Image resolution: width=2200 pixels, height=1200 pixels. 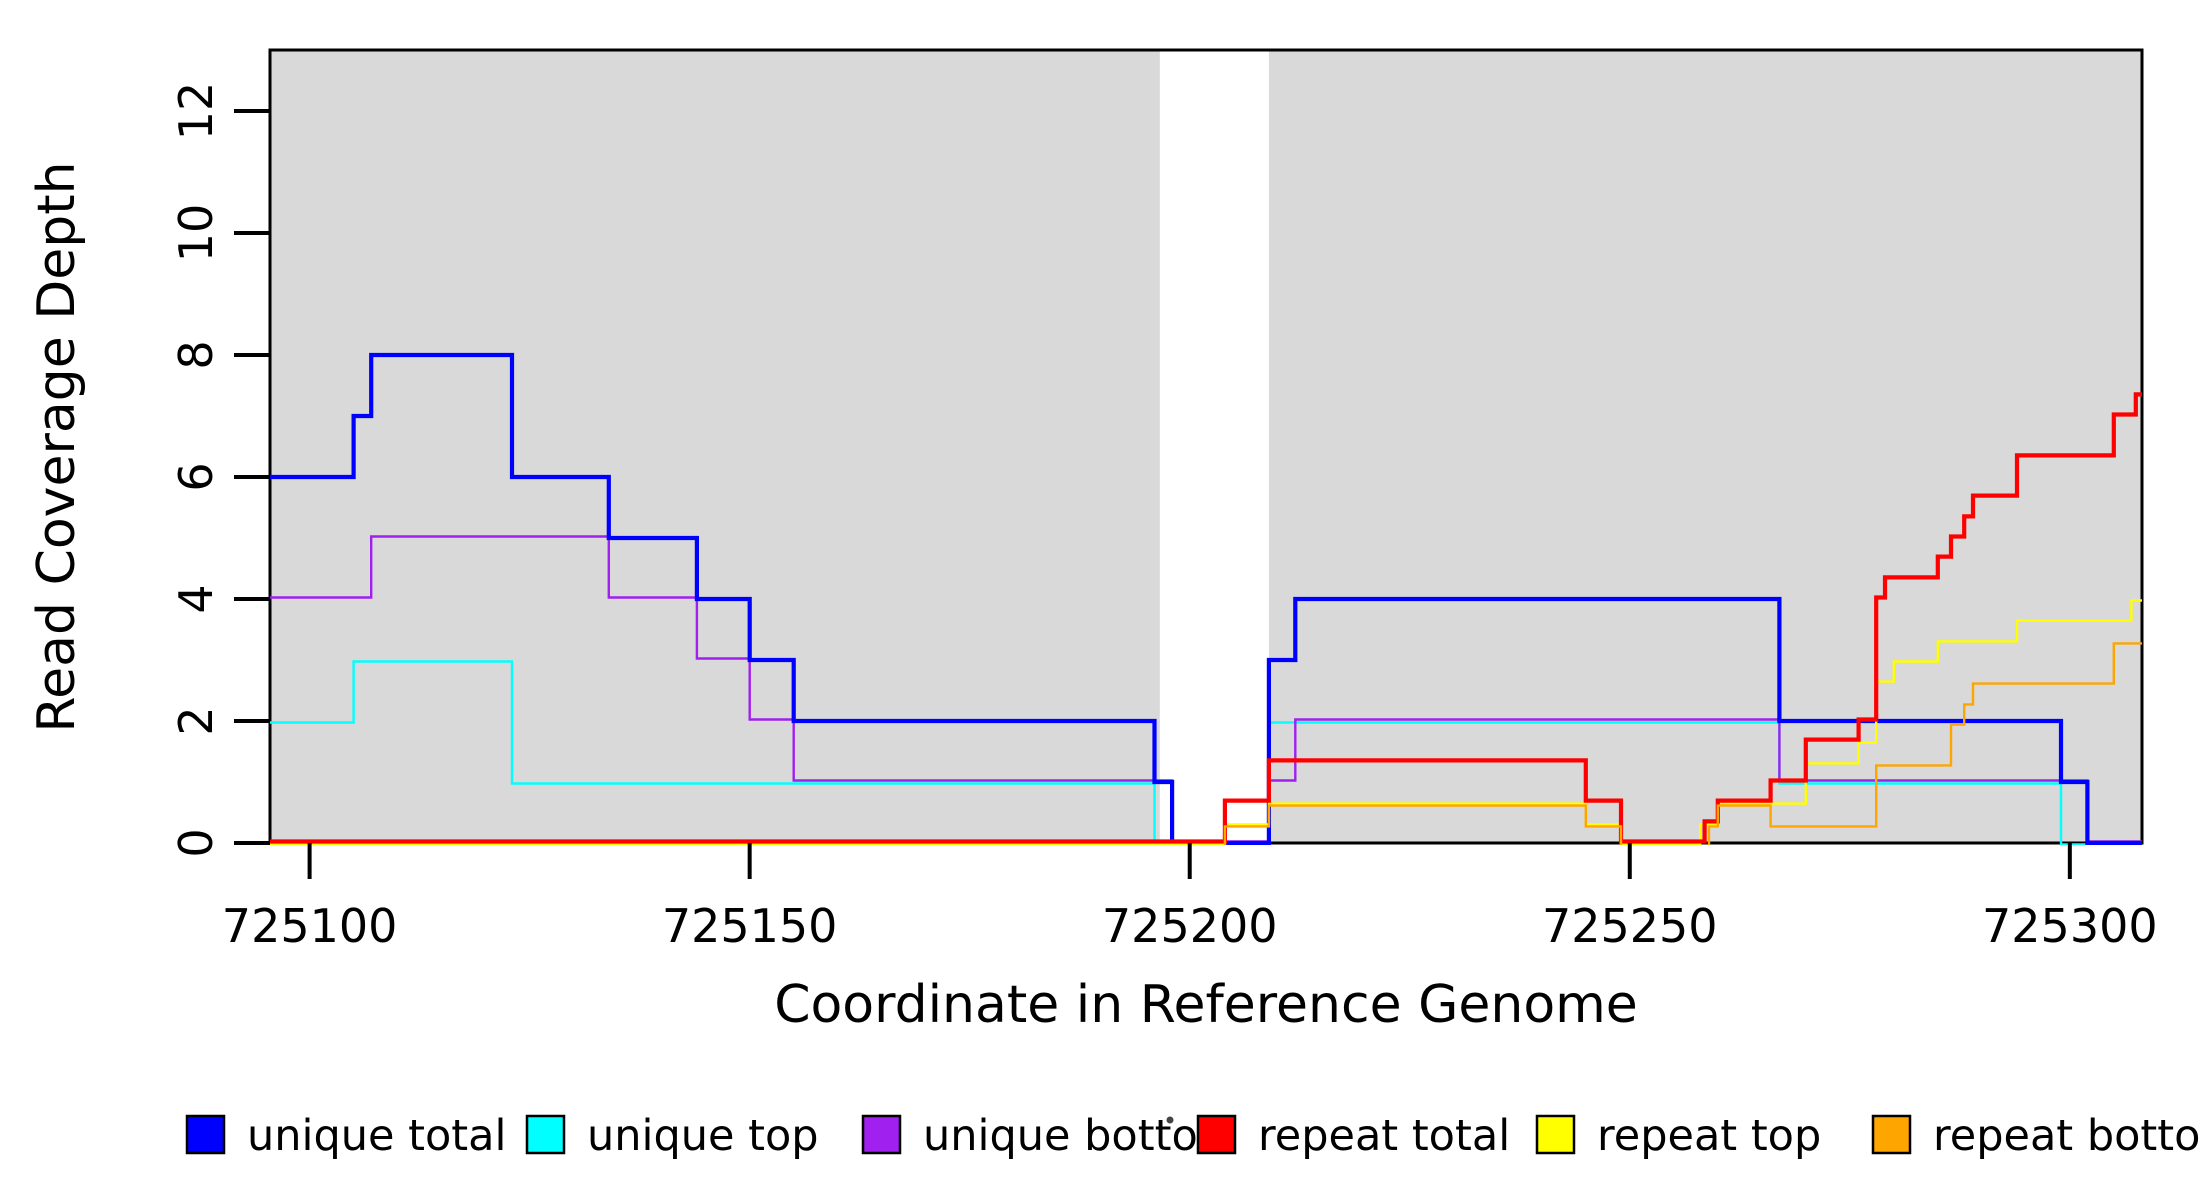 What do you see at coordinates (376, 1136) in the screenshot?
I see `legend-label-unique-total: unique total` at bounding box center [376, 1136].